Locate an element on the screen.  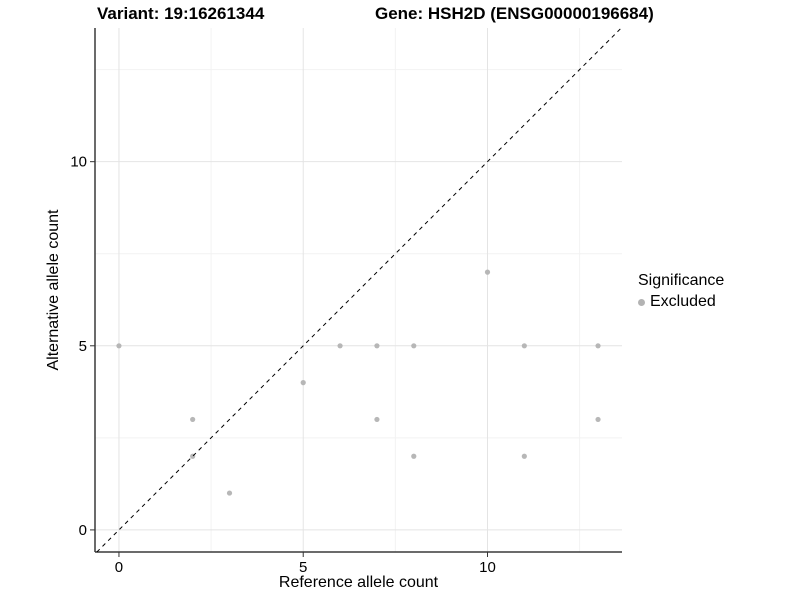
variant-title: Variant: 19:16261344 is located at coordinates (181, 13).